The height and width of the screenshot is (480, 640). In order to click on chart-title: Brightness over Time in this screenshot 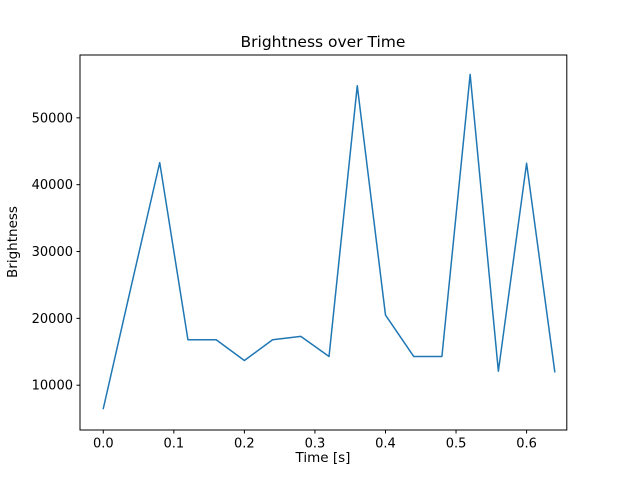, I will do `click(323, 42)`.